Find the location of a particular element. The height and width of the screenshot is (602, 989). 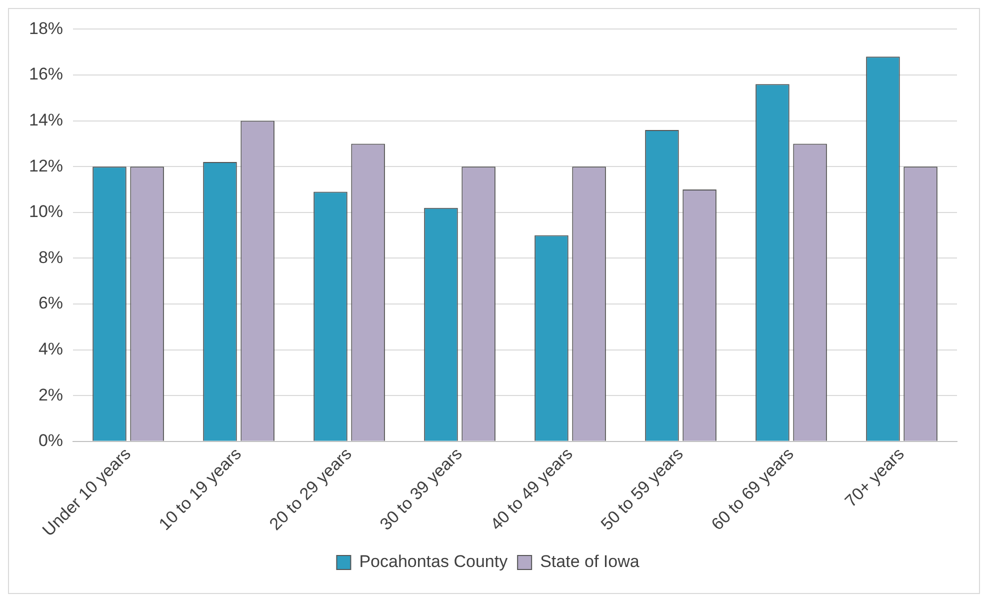

y-tick-label: 2% is located at coordinates (51, 394).